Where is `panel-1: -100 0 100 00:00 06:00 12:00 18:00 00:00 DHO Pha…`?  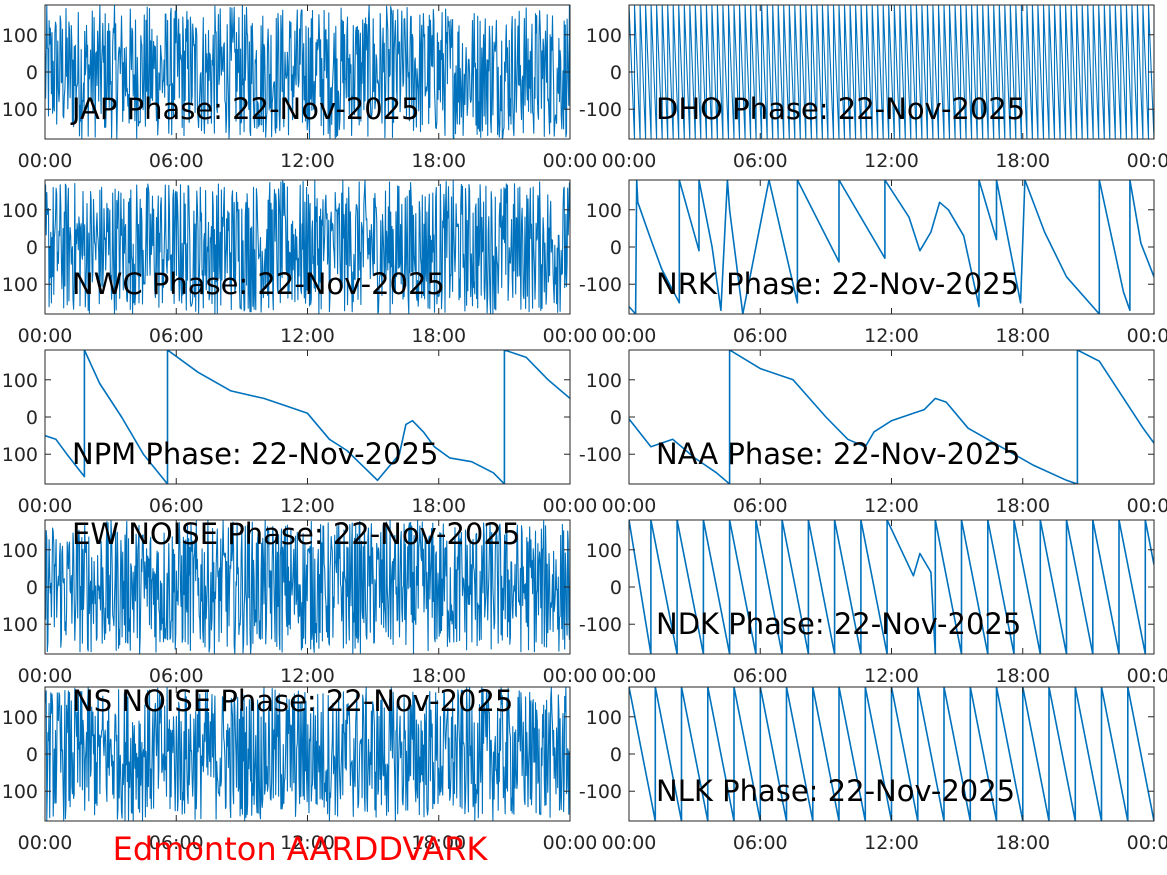 panel-1: -100 0 100 00:00 06:00 12:00 18:00 00:00 DHO Pha… is located at coordinates (873, 88).